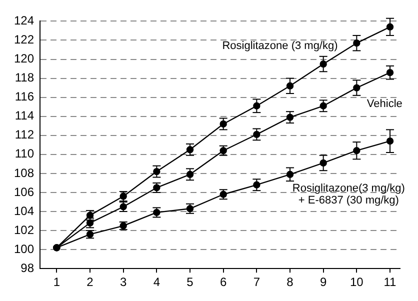  What do you see at coordinates (27, 267) in the screenshot?
I see `y-tick-label: 98` at bounding box center [27, 267].